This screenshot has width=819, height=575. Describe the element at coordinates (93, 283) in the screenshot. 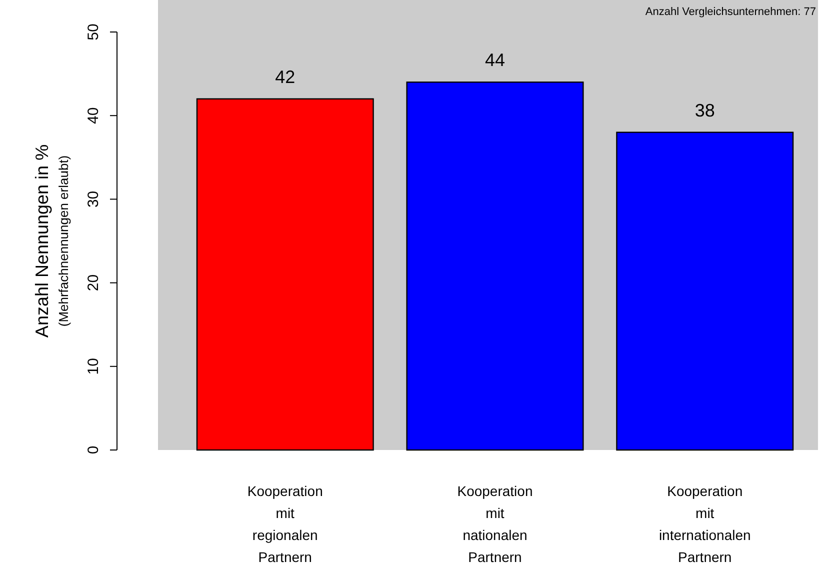

I see `y-tick-label: 20` at that location.